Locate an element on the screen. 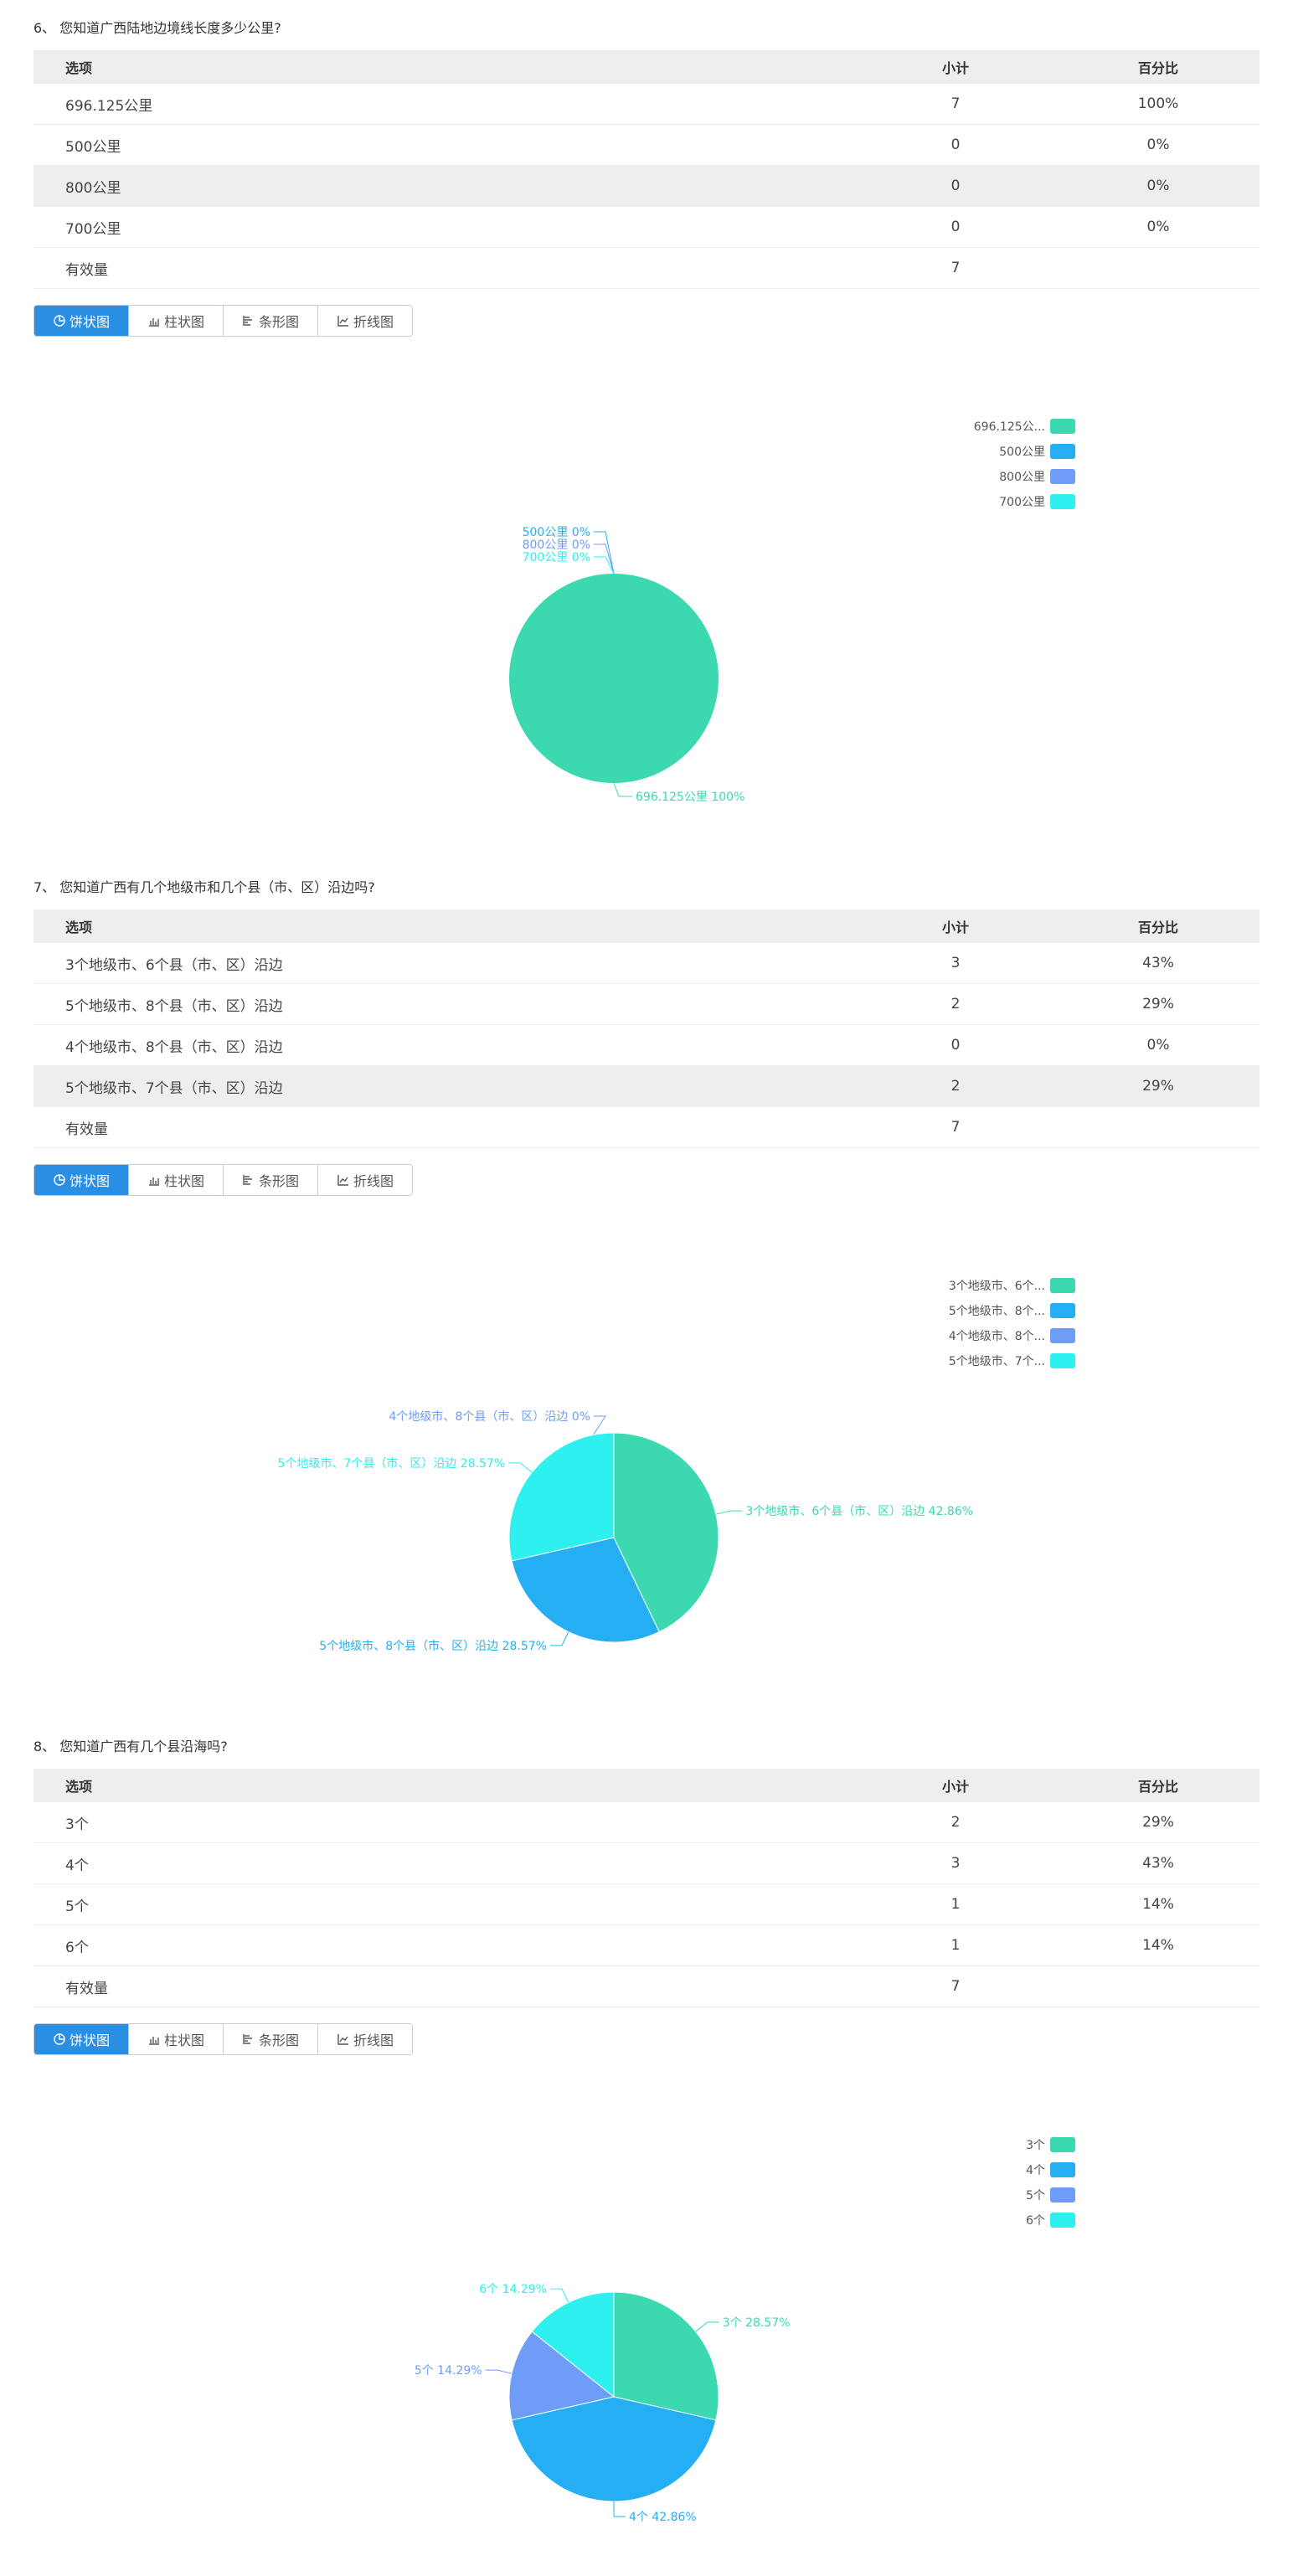  button-label: 条形图 is located at coordinates (278, 322).